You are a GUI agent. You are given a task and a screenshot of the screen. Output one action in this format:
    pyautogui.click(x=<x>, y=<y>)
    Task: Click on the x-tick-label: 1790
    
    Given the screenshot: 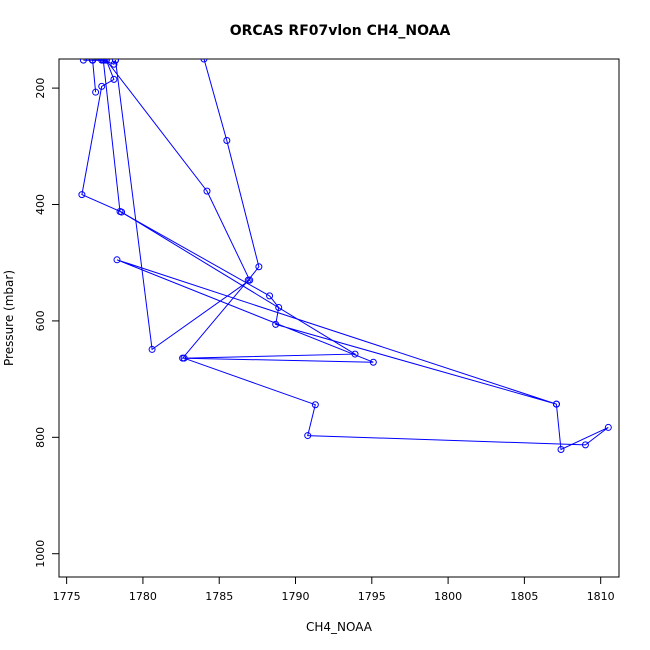 What is the action you would take?
    pyautogui.click(x=296, y=596)
    